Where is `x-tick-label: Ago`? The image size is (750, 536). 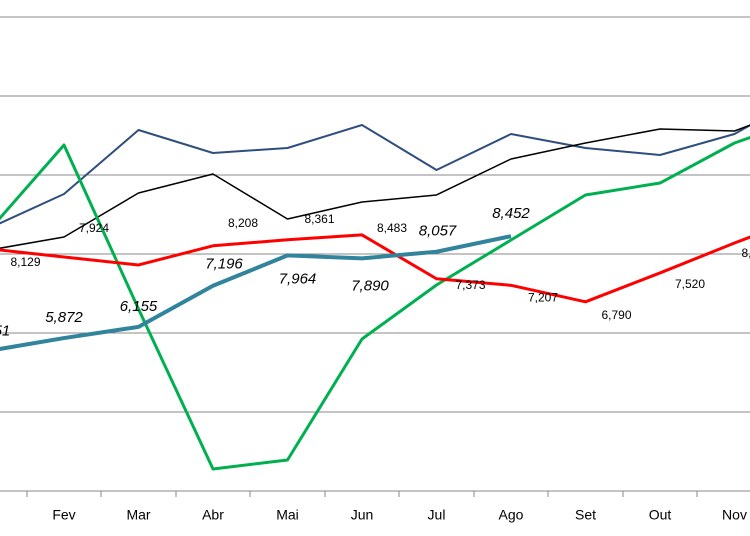 x-tick-label: Ago is located at coordinates (511, 515).